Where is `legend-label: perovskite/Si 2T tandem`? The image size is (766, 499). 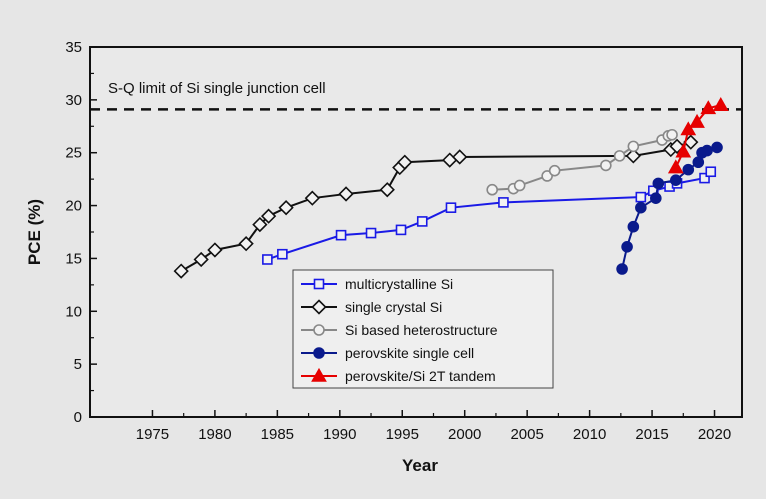 legend-label: perovskite/Si 2T tandem is located at coordinates (420, 376).